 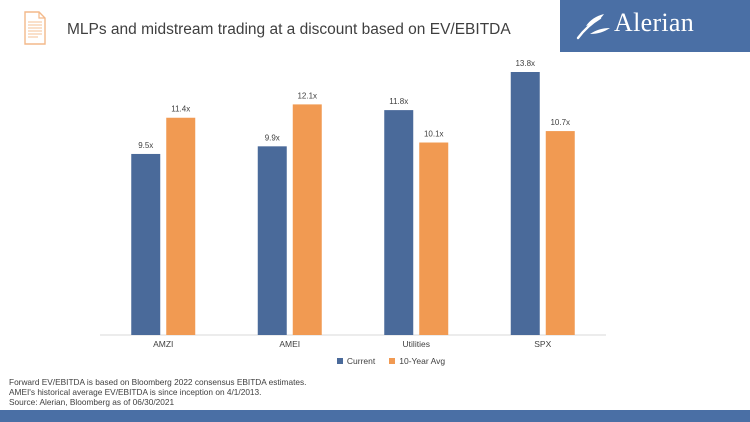 What do you see at coordinates (361, 361) in the screenshot?
I see `legend-label-current: Current` at bounding box center [361, 361].